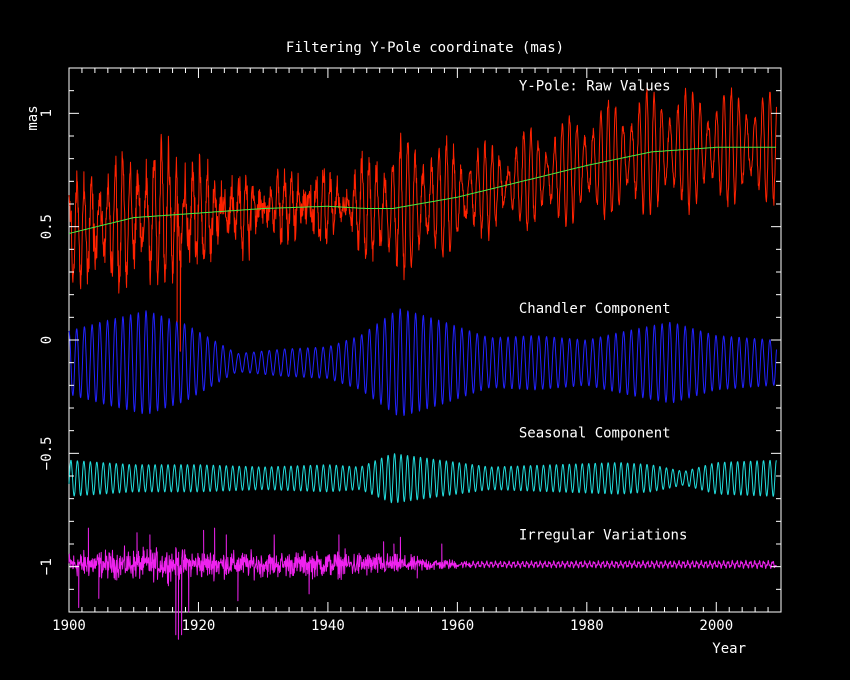 This screenshot has height=680, width=850. What do you see at coordinates (47, 226) in the screenshot?
I see `y-tick-label: 0.5` at bounding box center [47, 226].